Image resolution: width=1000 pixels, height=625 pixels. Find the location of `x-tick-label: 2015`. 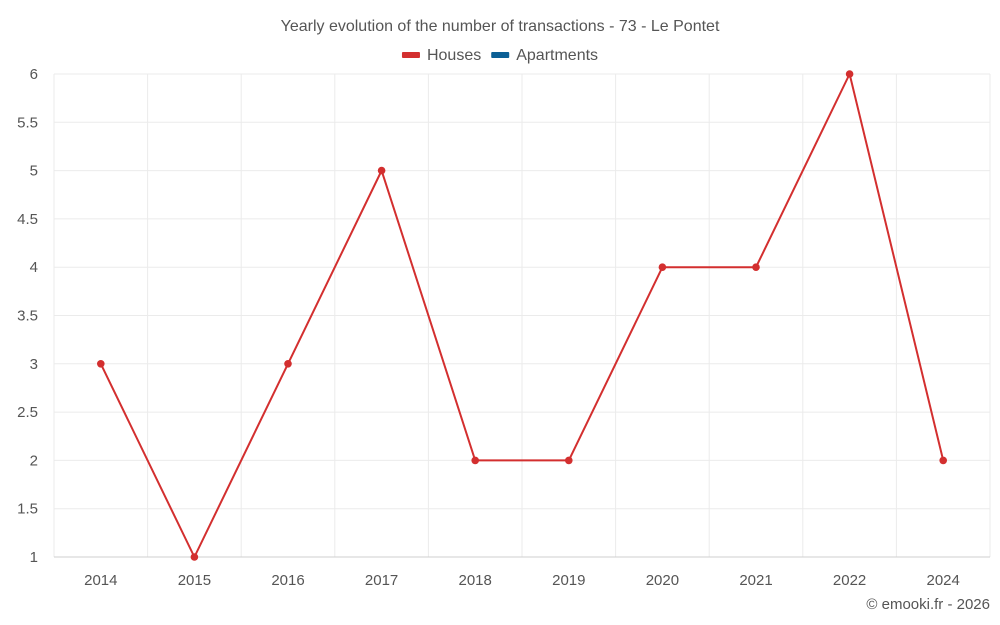

x-tick-label: 2015 is located at coordinates (194, 580).